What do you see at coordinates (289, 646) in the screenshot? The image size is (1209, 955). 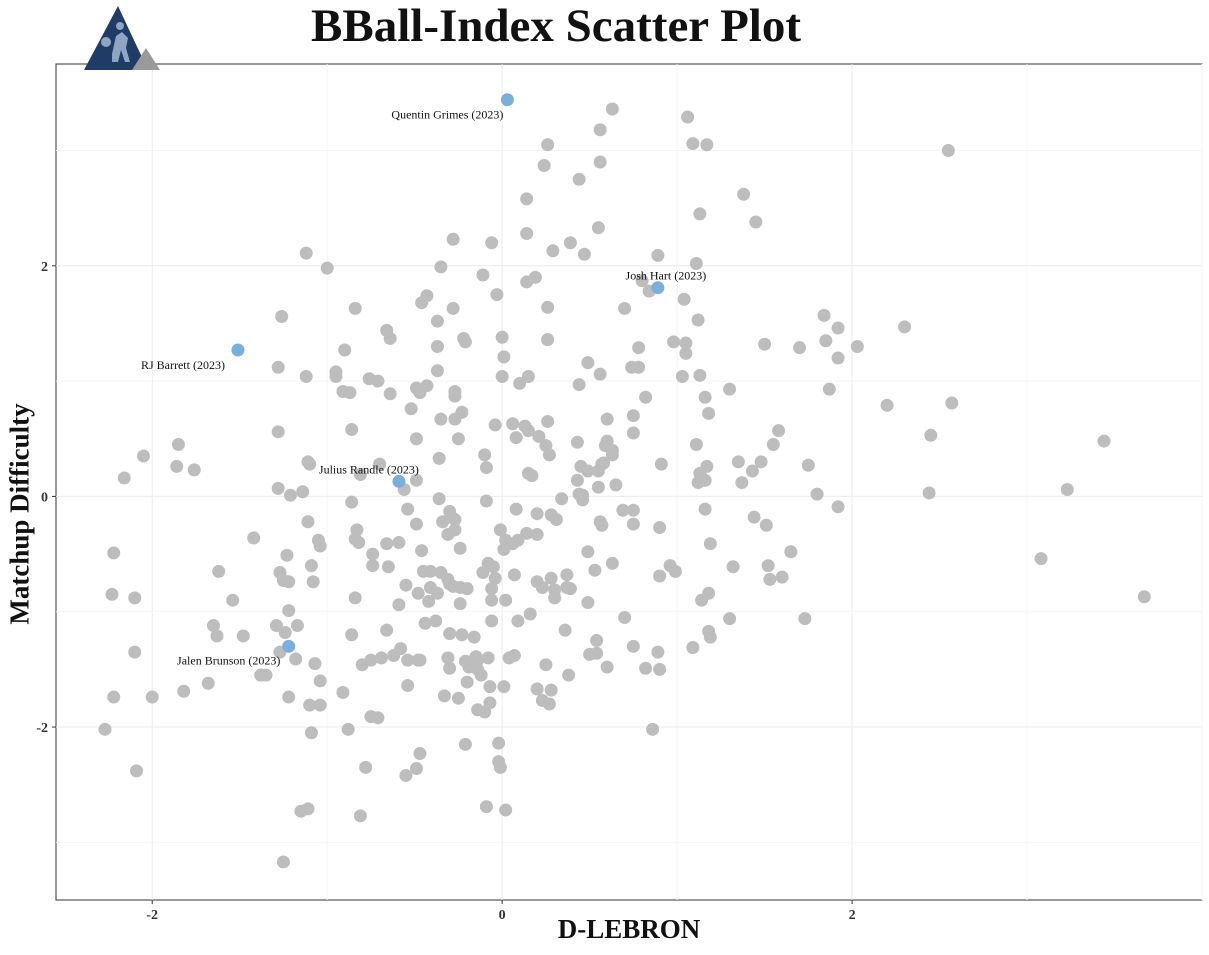 I see `highlighted-point` at bounding box center [289, 646].